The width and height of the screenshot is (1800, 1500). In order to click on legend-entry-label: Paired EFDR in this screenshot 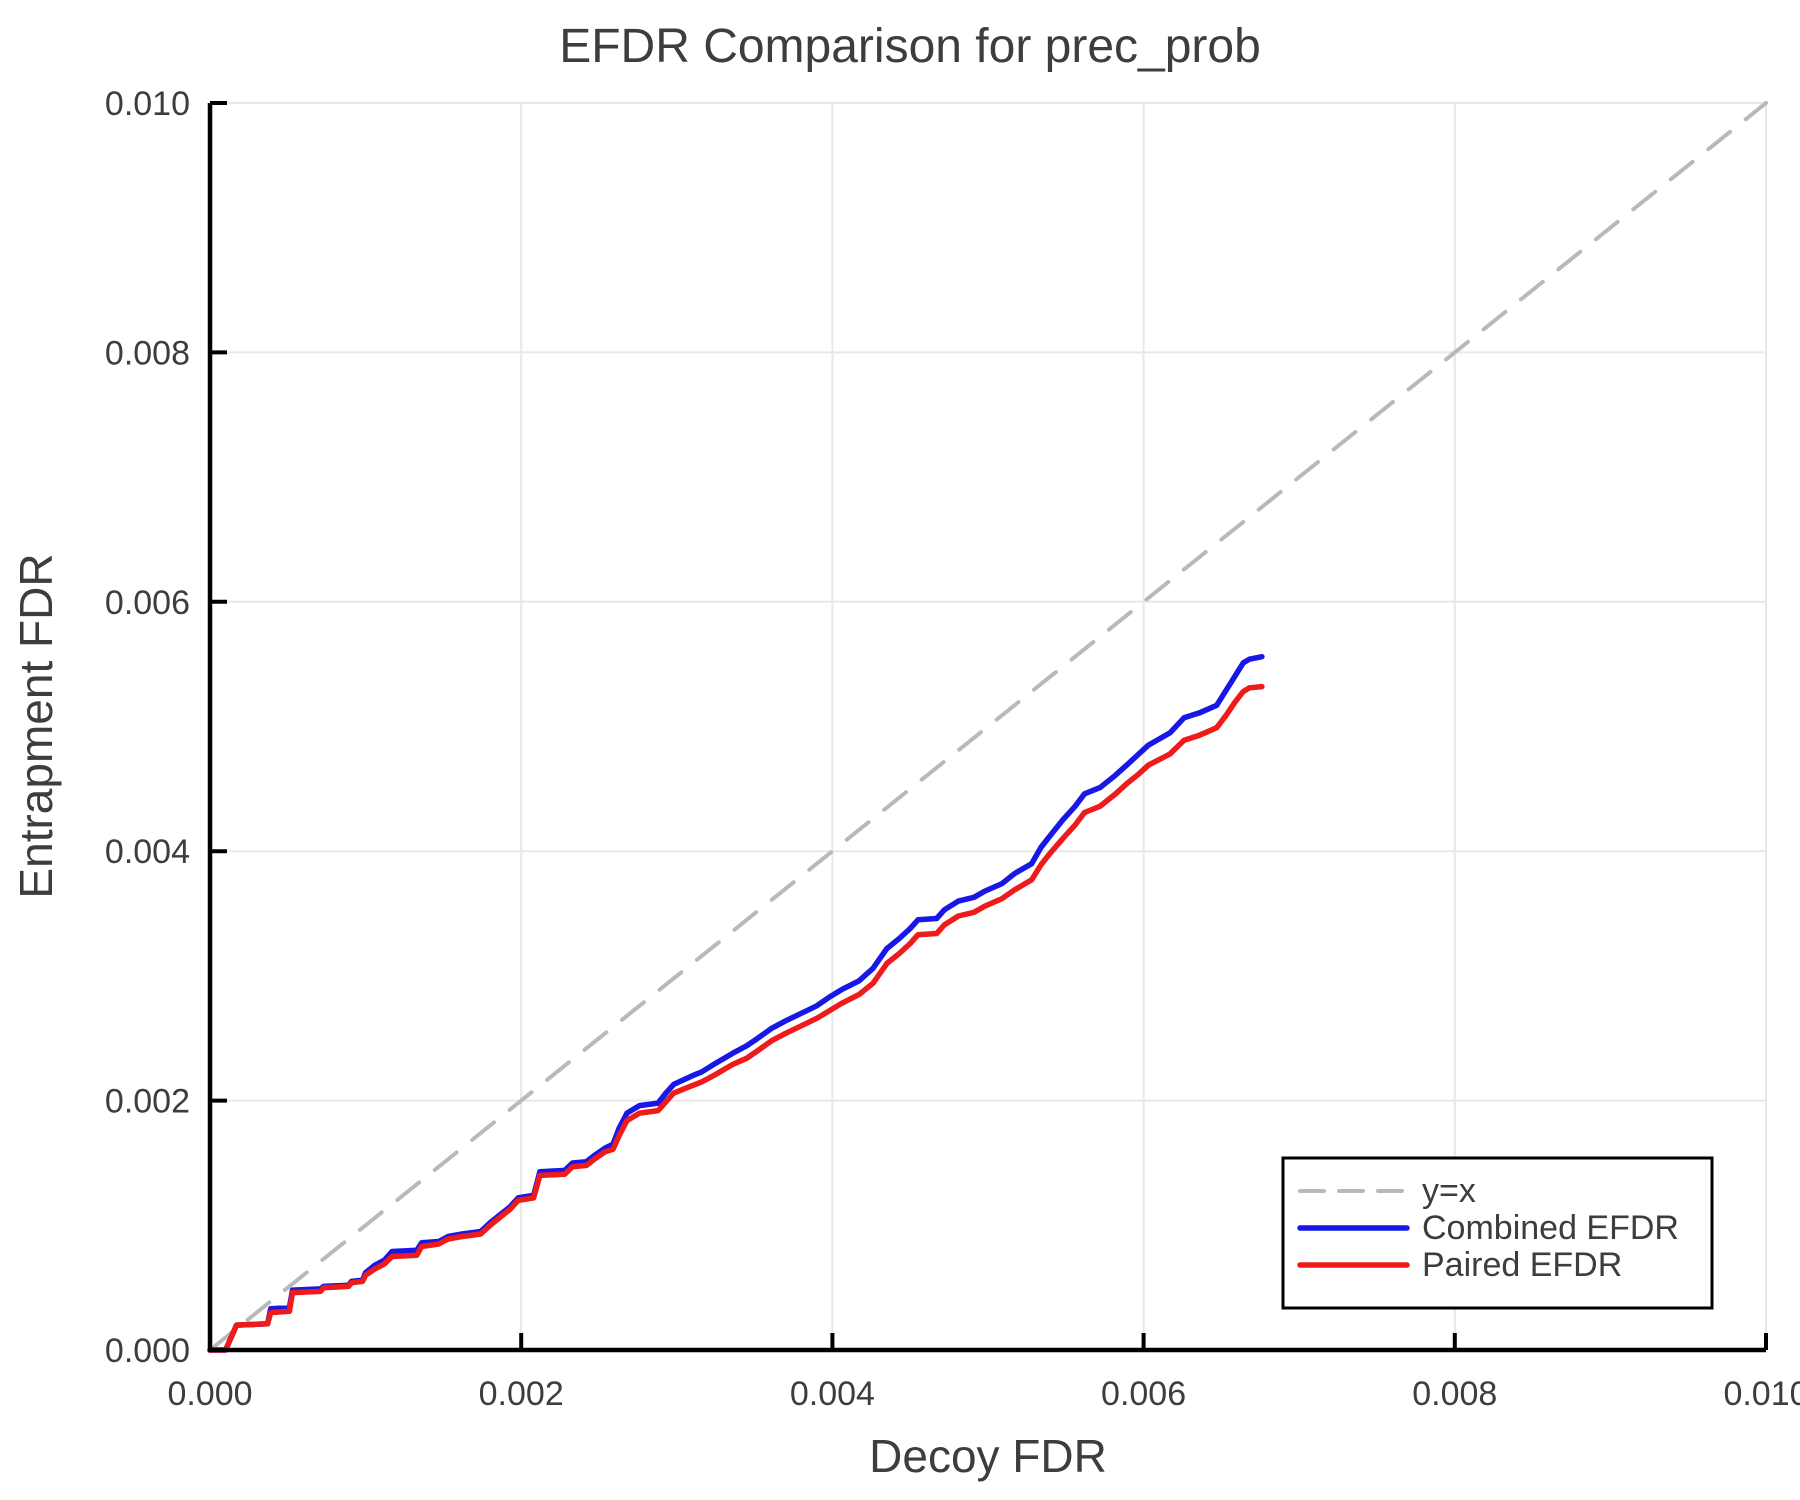, I will do `click(1522, 1265)`.